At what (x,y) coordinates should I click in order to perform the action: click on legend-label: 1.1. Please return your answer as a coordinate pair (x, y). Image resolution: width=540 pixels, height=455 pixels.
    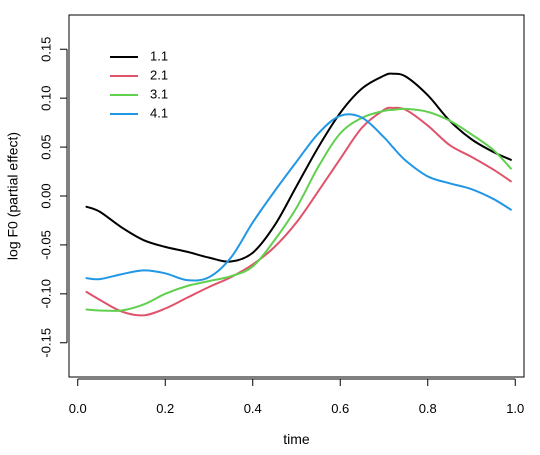
    Looking at the image, I should click on (159, 55).